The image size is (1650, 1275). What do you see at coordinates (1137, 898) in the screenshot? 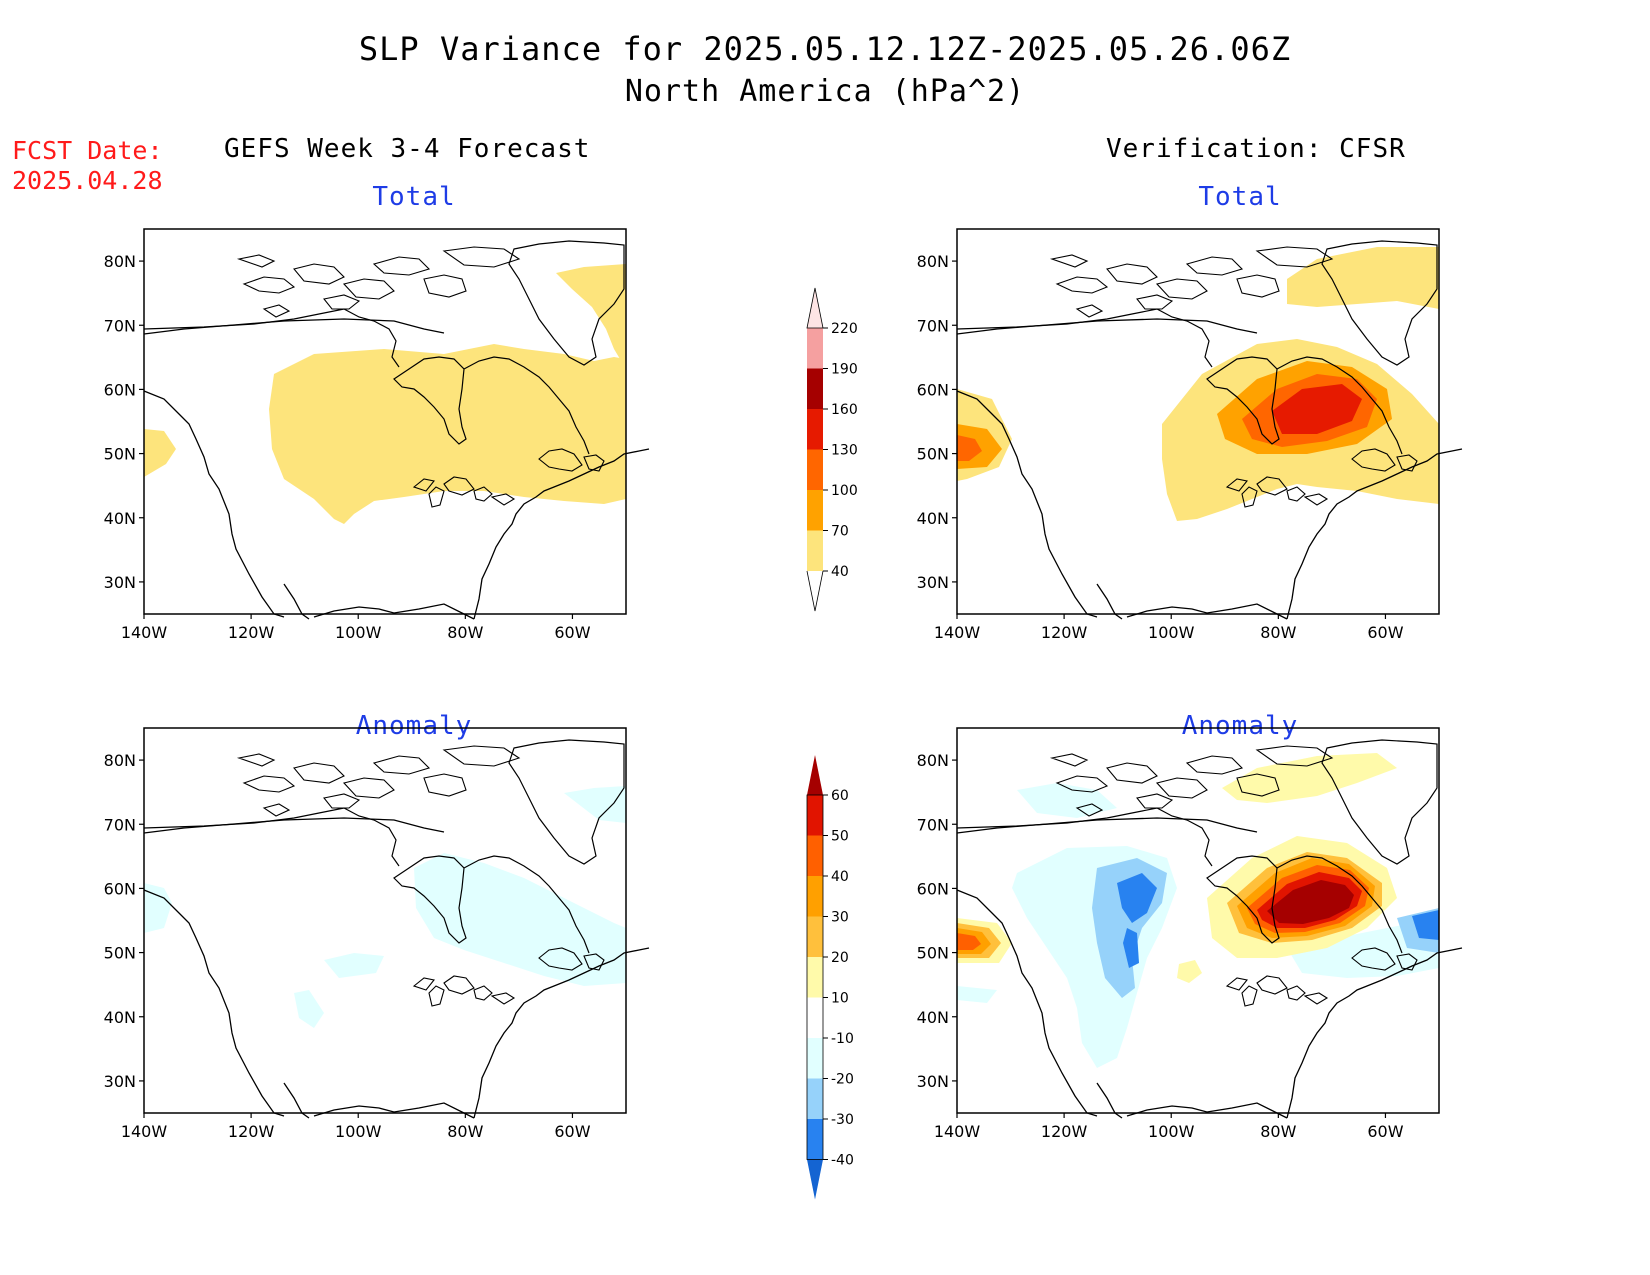
I see `contour-neg30-fill` at bounding box center [1137, 898].